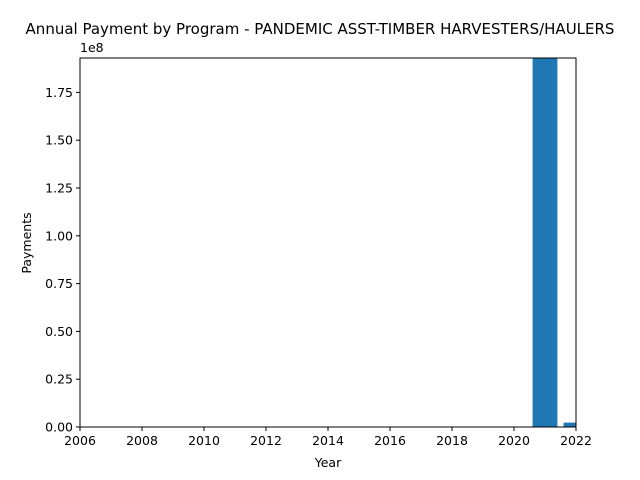  I want to click on y-tick-label: 0.75, so click(59, 283).